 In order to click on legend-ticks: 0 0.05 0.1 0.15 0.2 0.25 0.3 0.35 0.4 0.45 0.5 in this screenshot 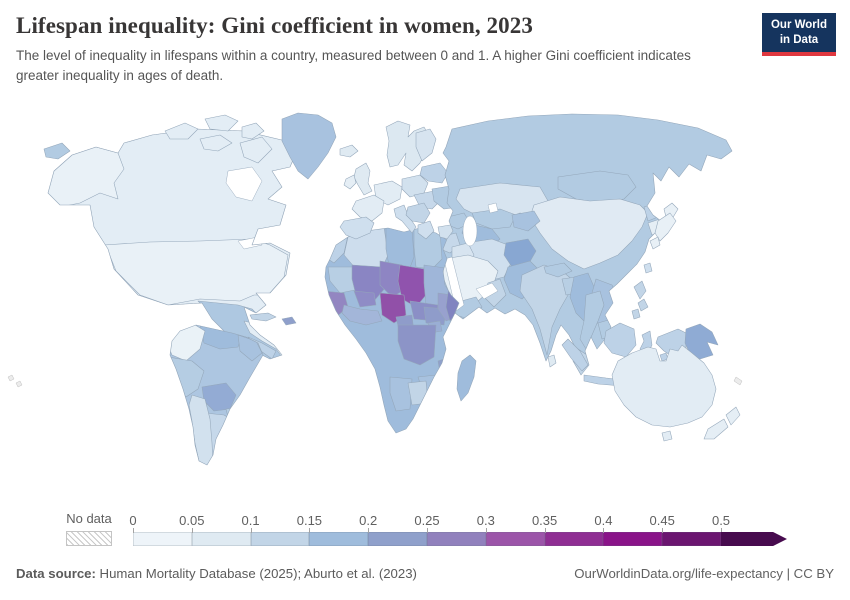, I will do `click(461, 523)`.